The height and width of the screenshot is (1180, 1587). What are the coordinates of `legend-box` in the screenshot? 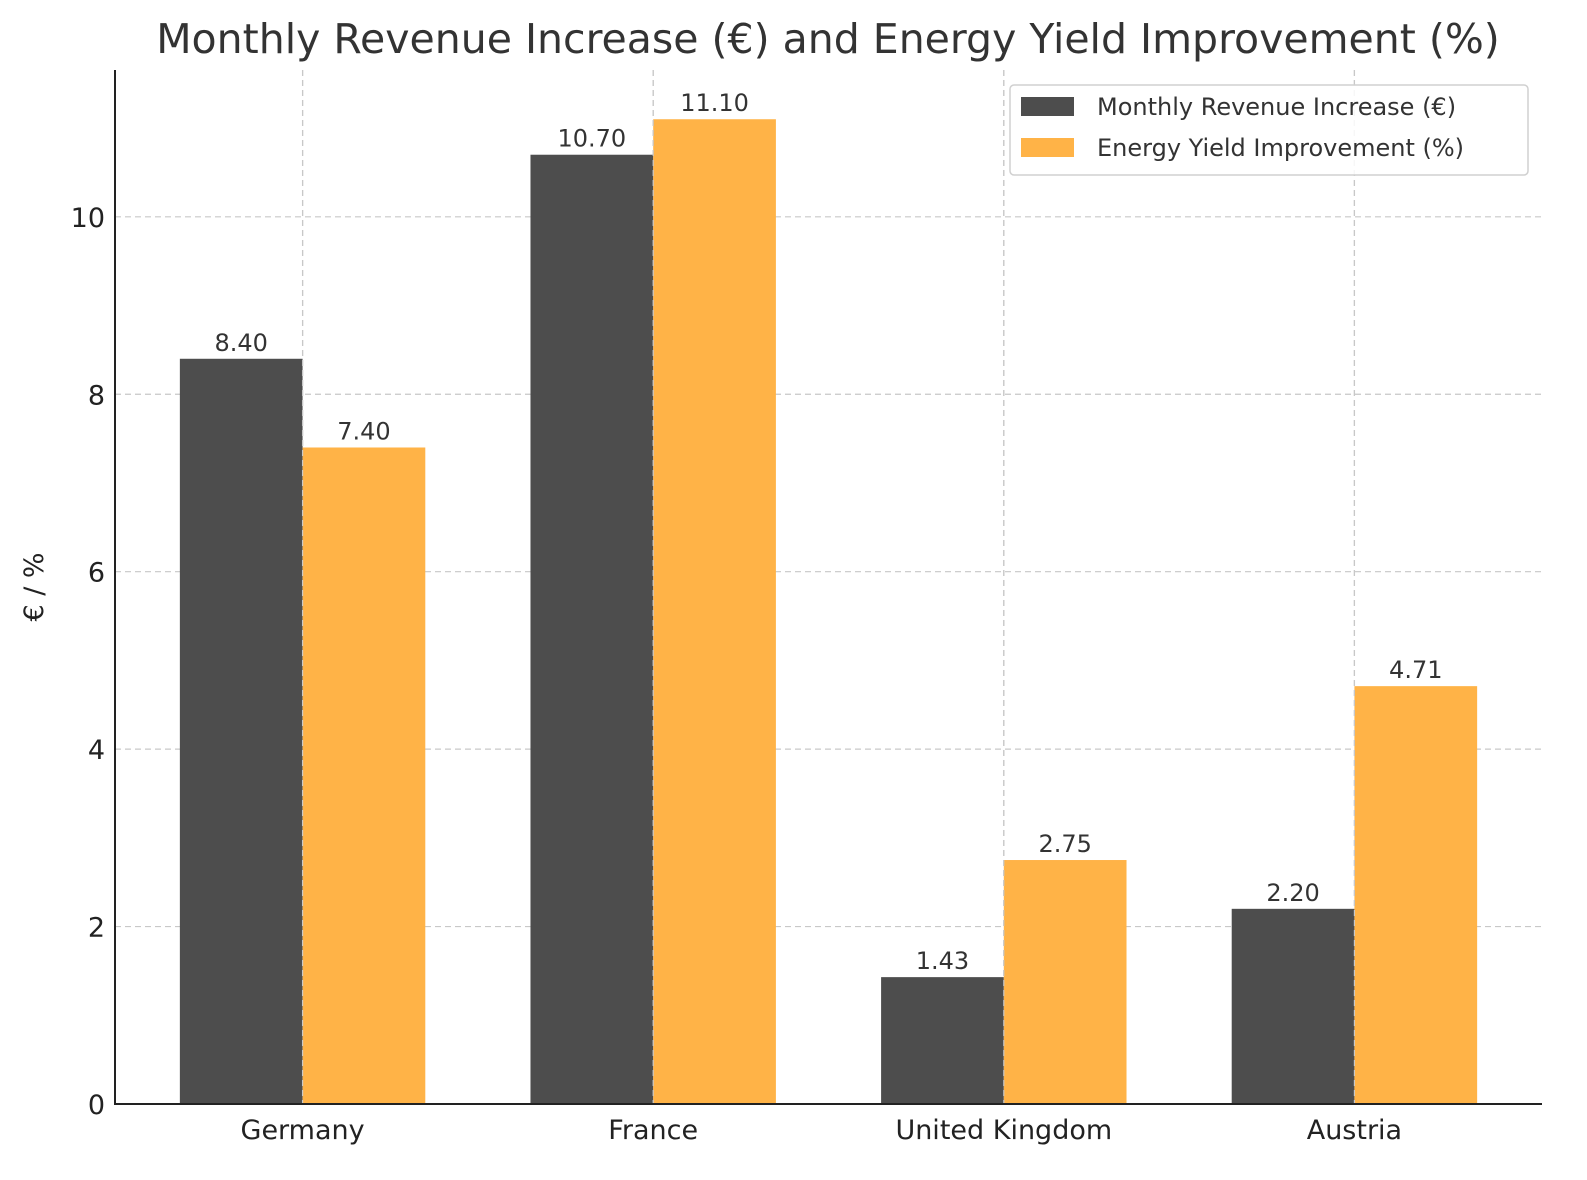 It's located at (1269, 130).